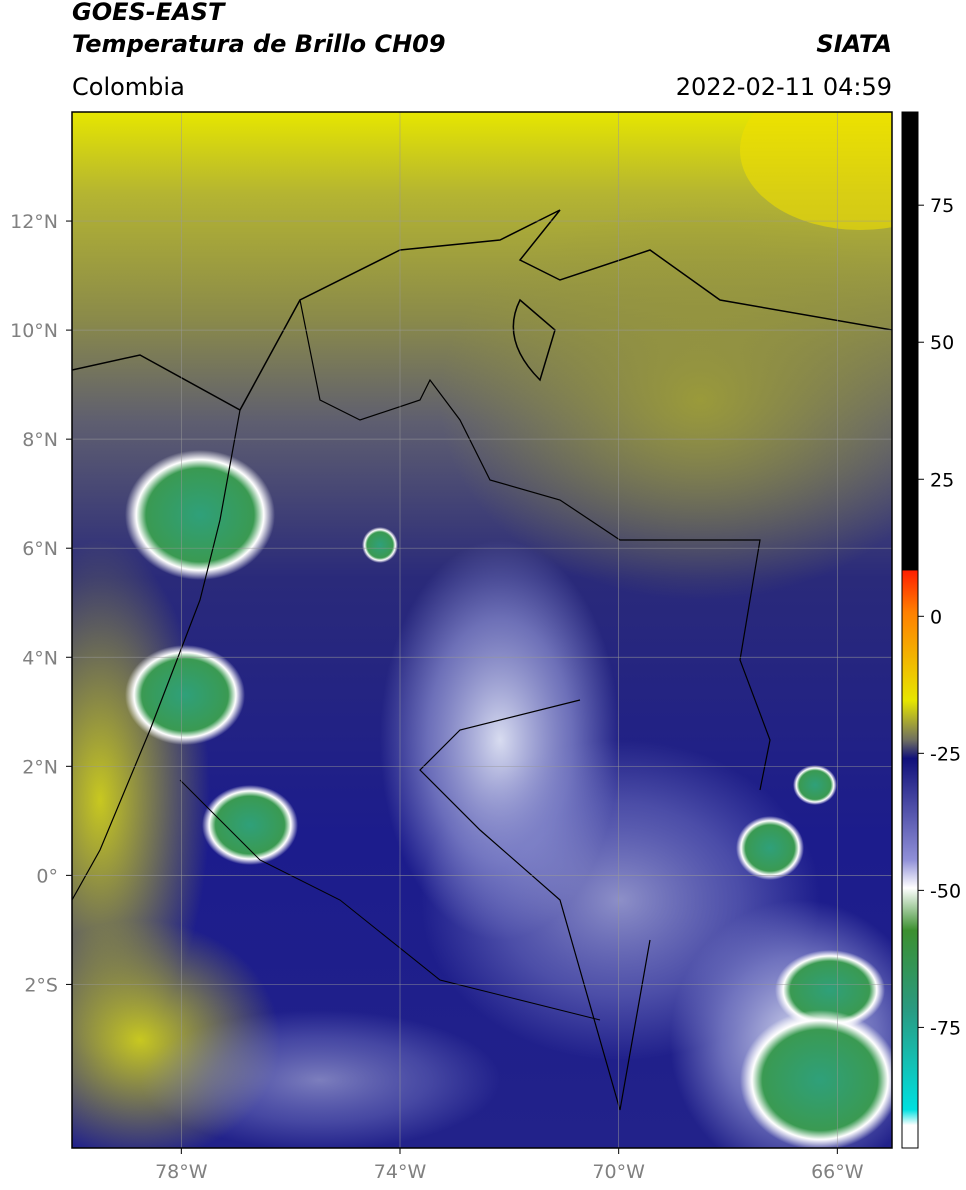 Image resolution: width=966 pixels, height=1190 pixels. Describe the element at coordinates (942, 343) in the screenshot. I see `colorbar-tick-label: 50` at that location.